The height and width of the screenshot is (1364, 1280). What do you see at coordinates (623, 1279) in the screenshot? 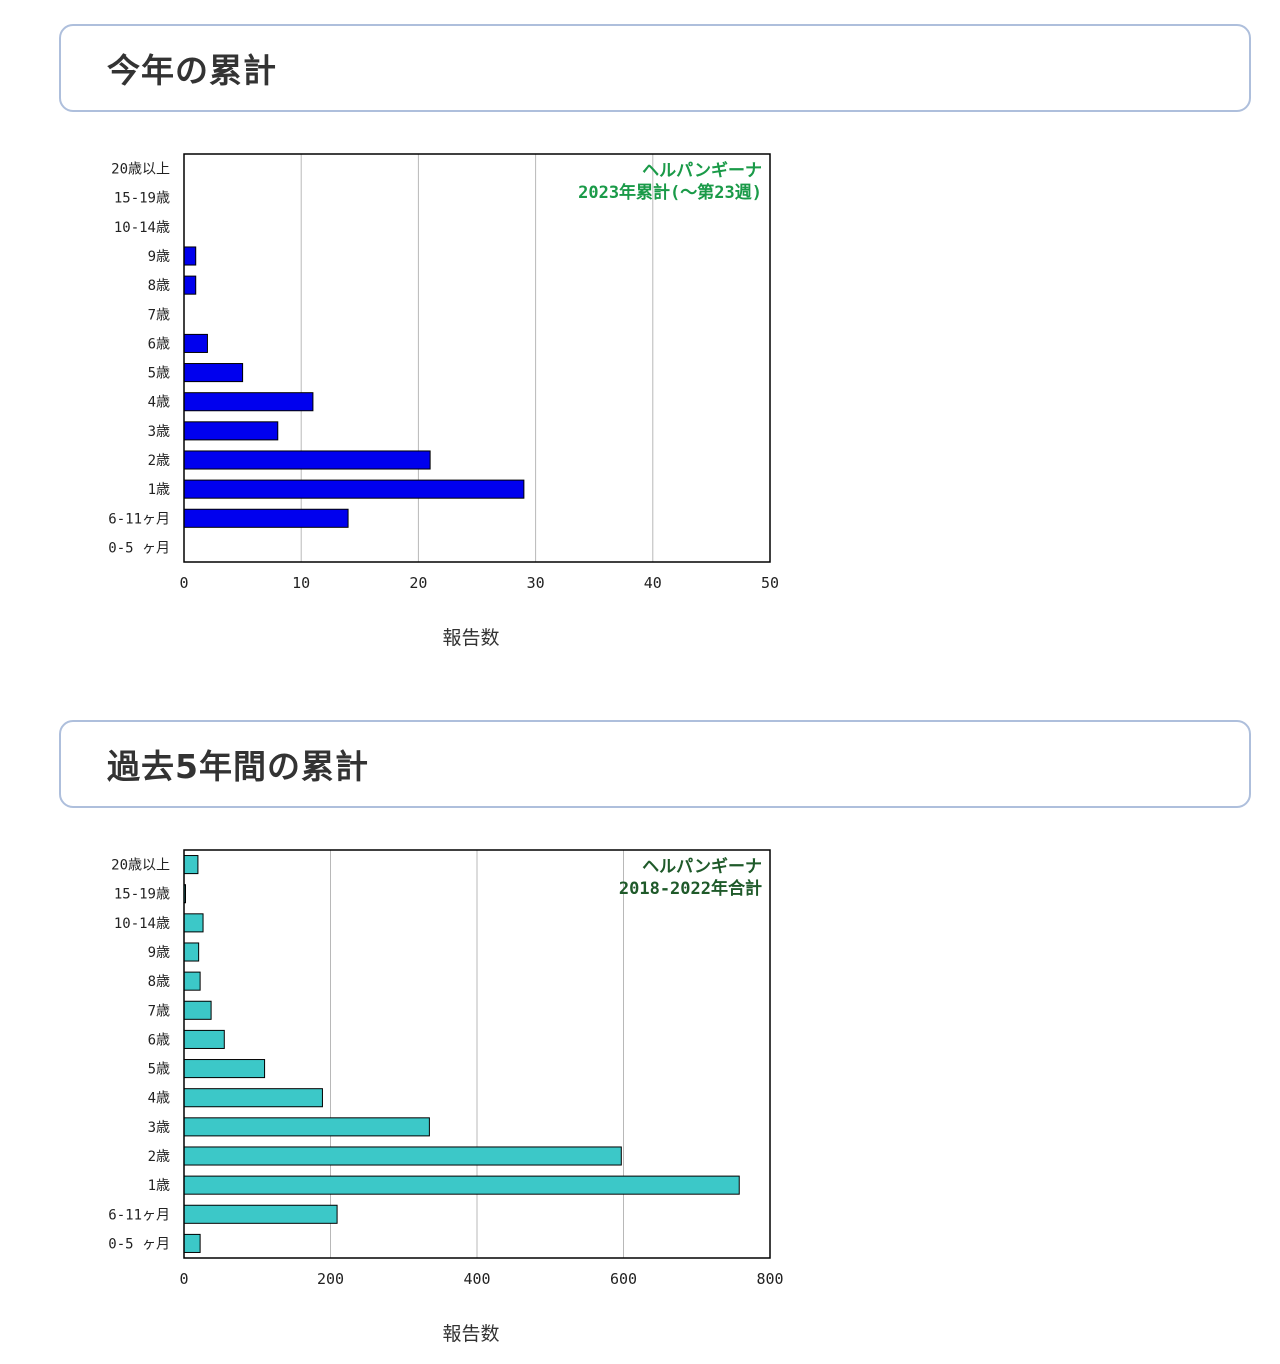
I see `x-tick-label: 600` at bounding box center [623, 1279].